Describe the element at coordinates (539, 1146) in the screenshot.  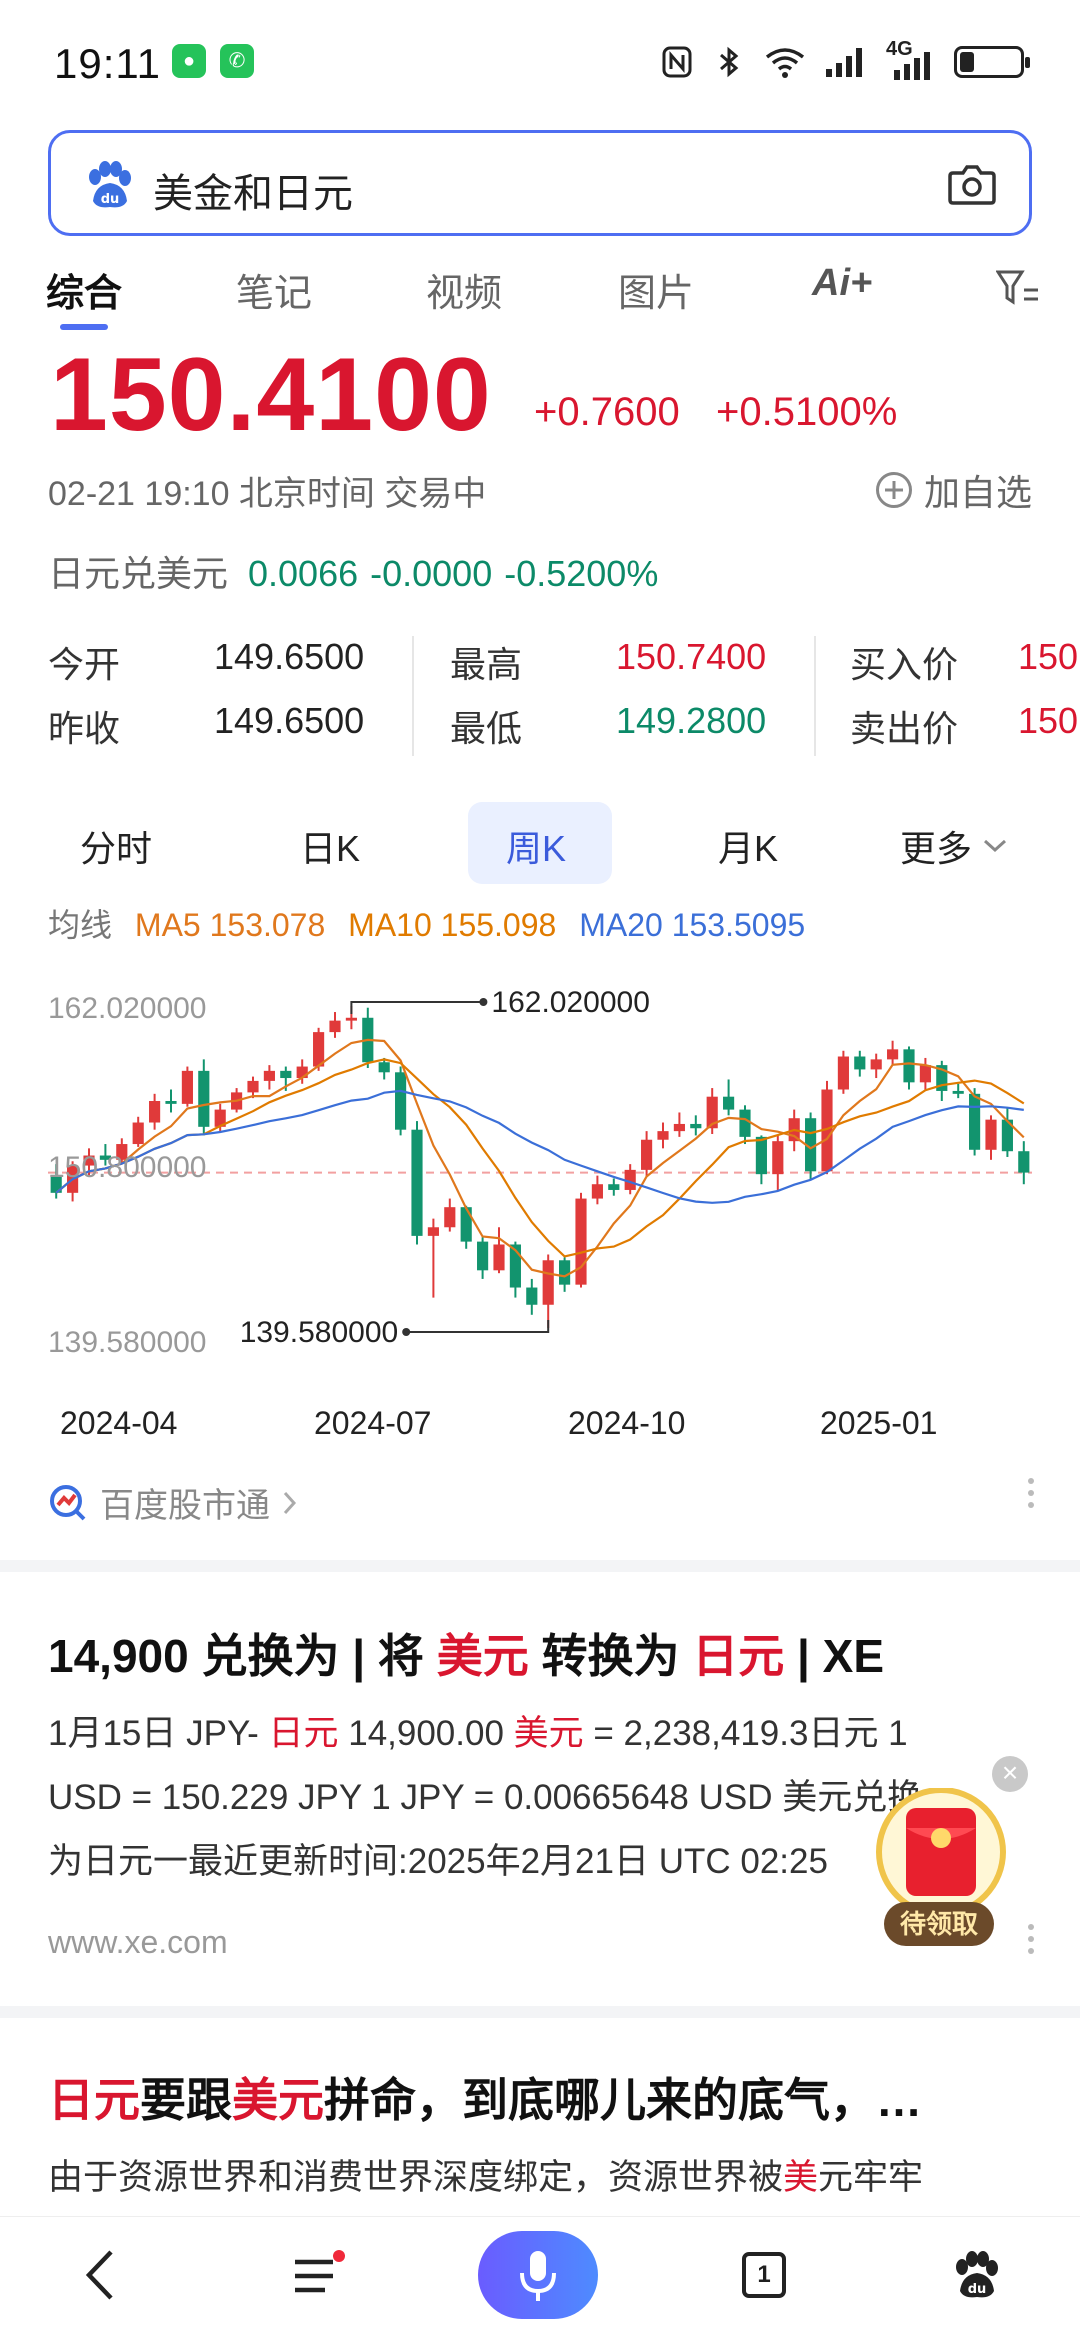
I see `ma20-line` at that location.